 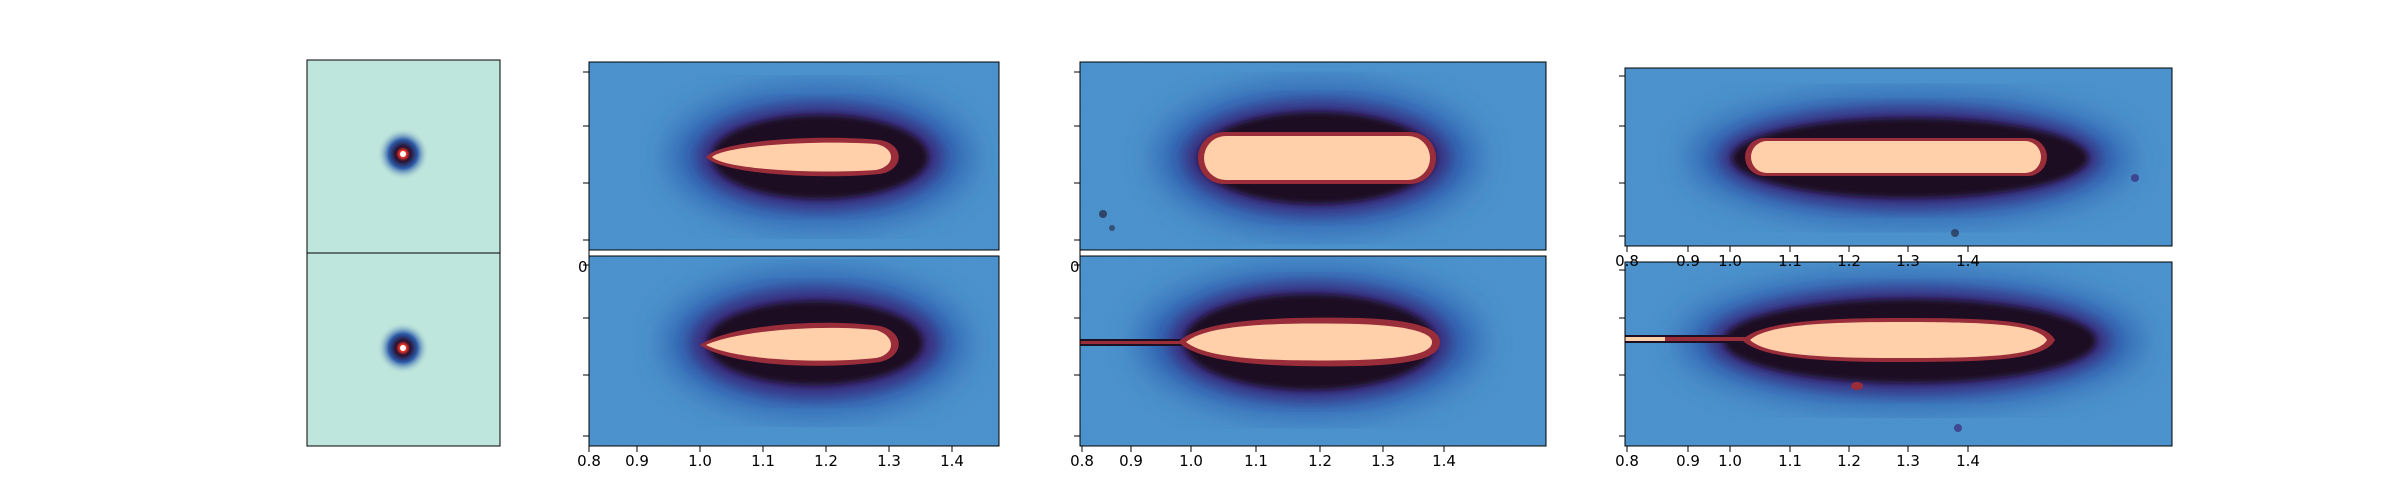 What do you see at coordinates (403, 156) in the screenshot?
I see `psf-panel-top` at bounding box center [403, 156].